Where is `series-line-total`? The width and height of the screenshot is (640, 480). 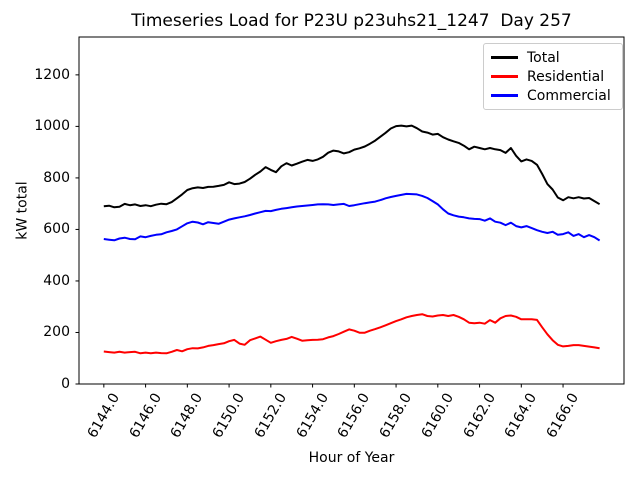 series-line-total is located at coordinates (352, 166).